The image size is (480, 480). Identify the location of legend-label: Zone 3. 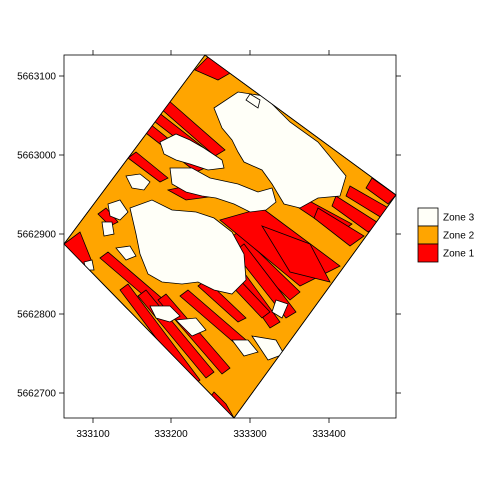
(459, 218).